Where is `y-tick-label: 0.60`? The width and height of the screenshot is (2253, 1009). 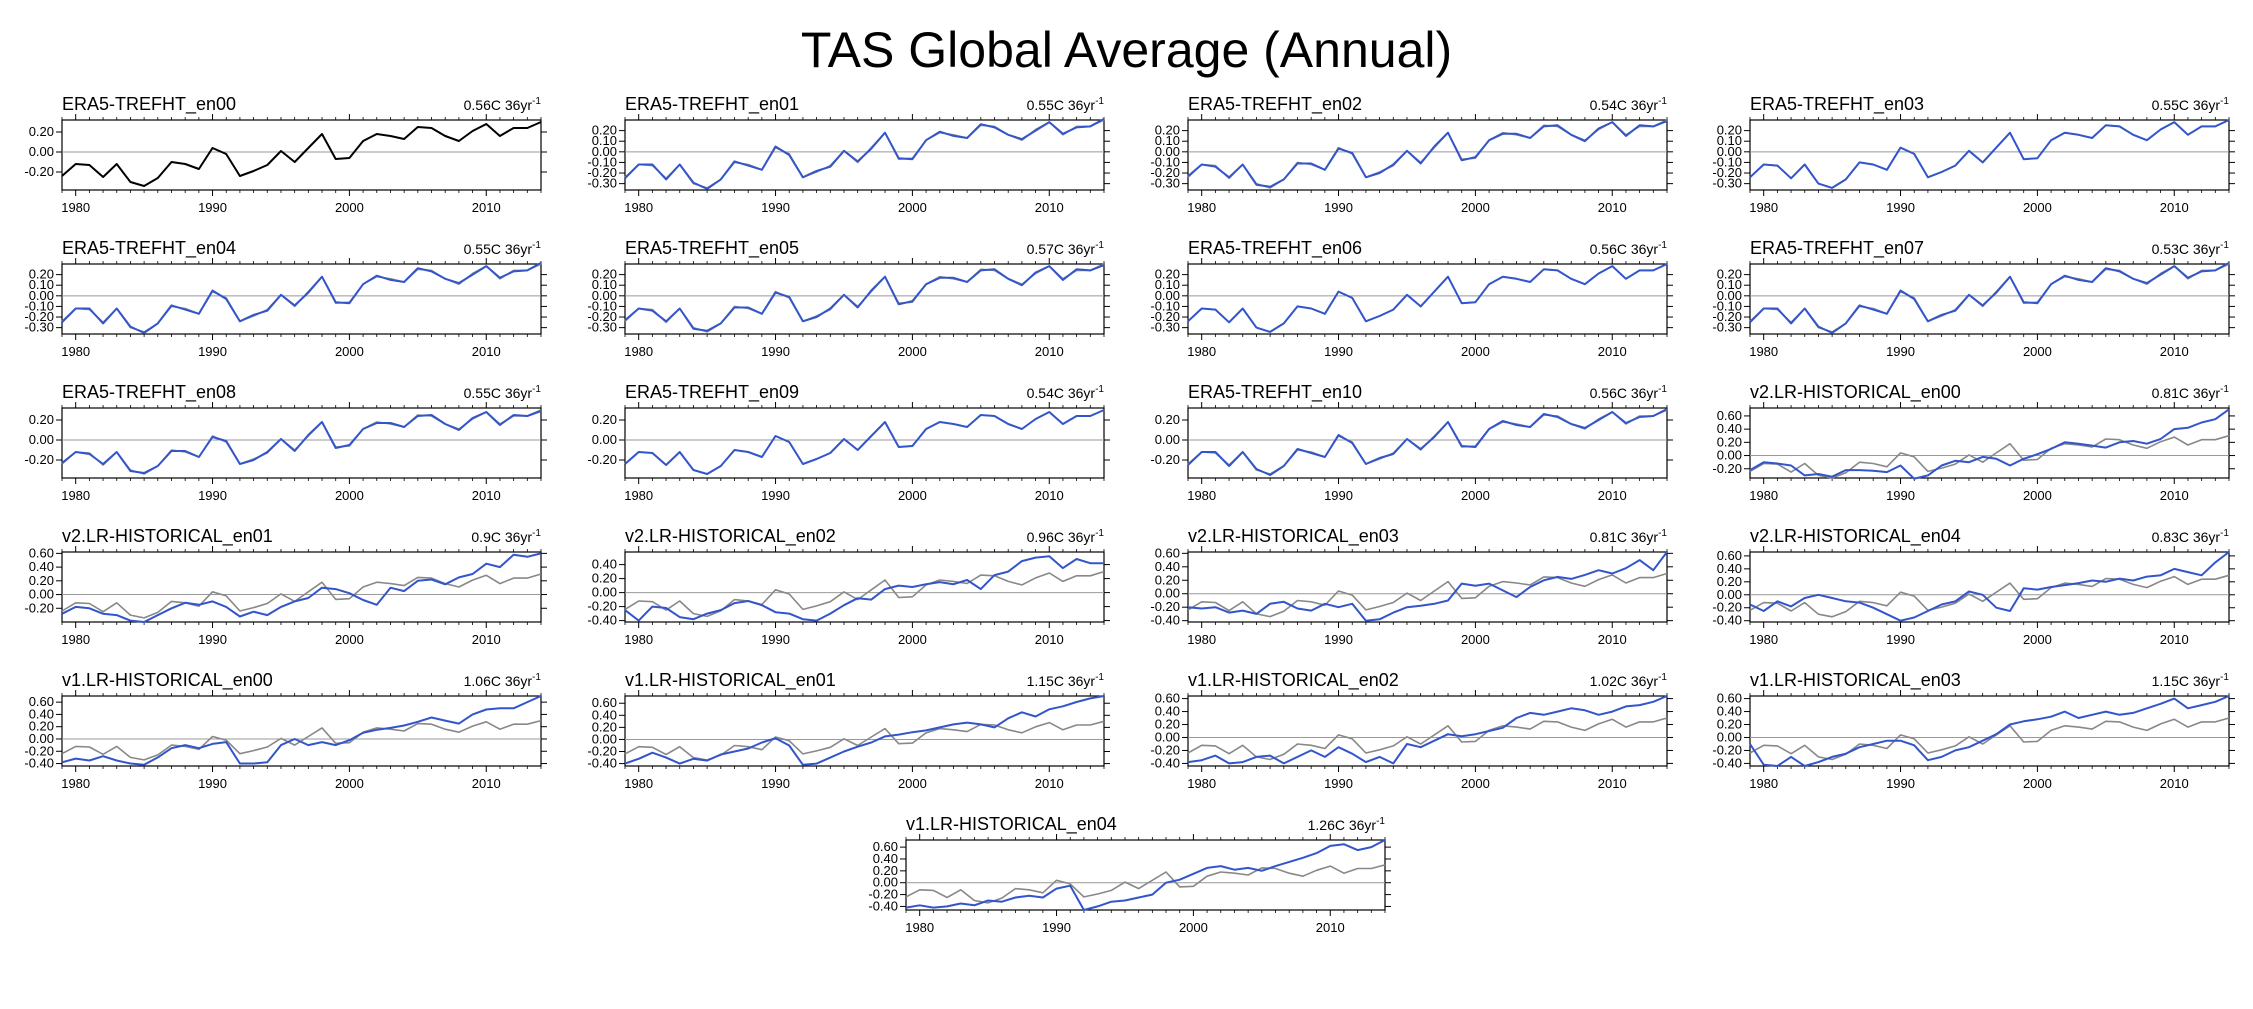 y-tick-label: 0.60 is located at coordinates (41, 552).